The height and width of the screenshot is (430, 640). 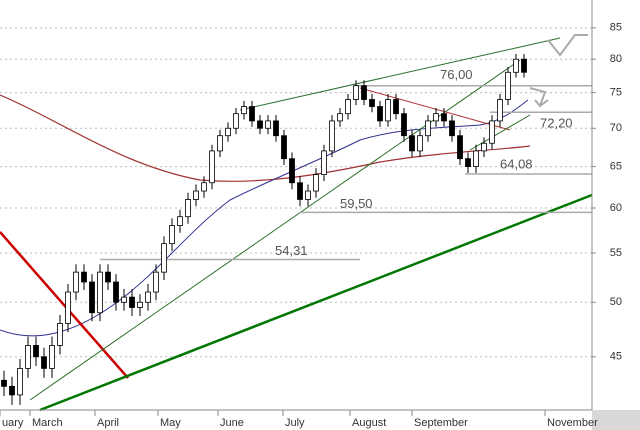 What do you see at coordinates (616, 357) in the screenshot?
I see `y-tick-label: 45` at bounding box center [616, 357].